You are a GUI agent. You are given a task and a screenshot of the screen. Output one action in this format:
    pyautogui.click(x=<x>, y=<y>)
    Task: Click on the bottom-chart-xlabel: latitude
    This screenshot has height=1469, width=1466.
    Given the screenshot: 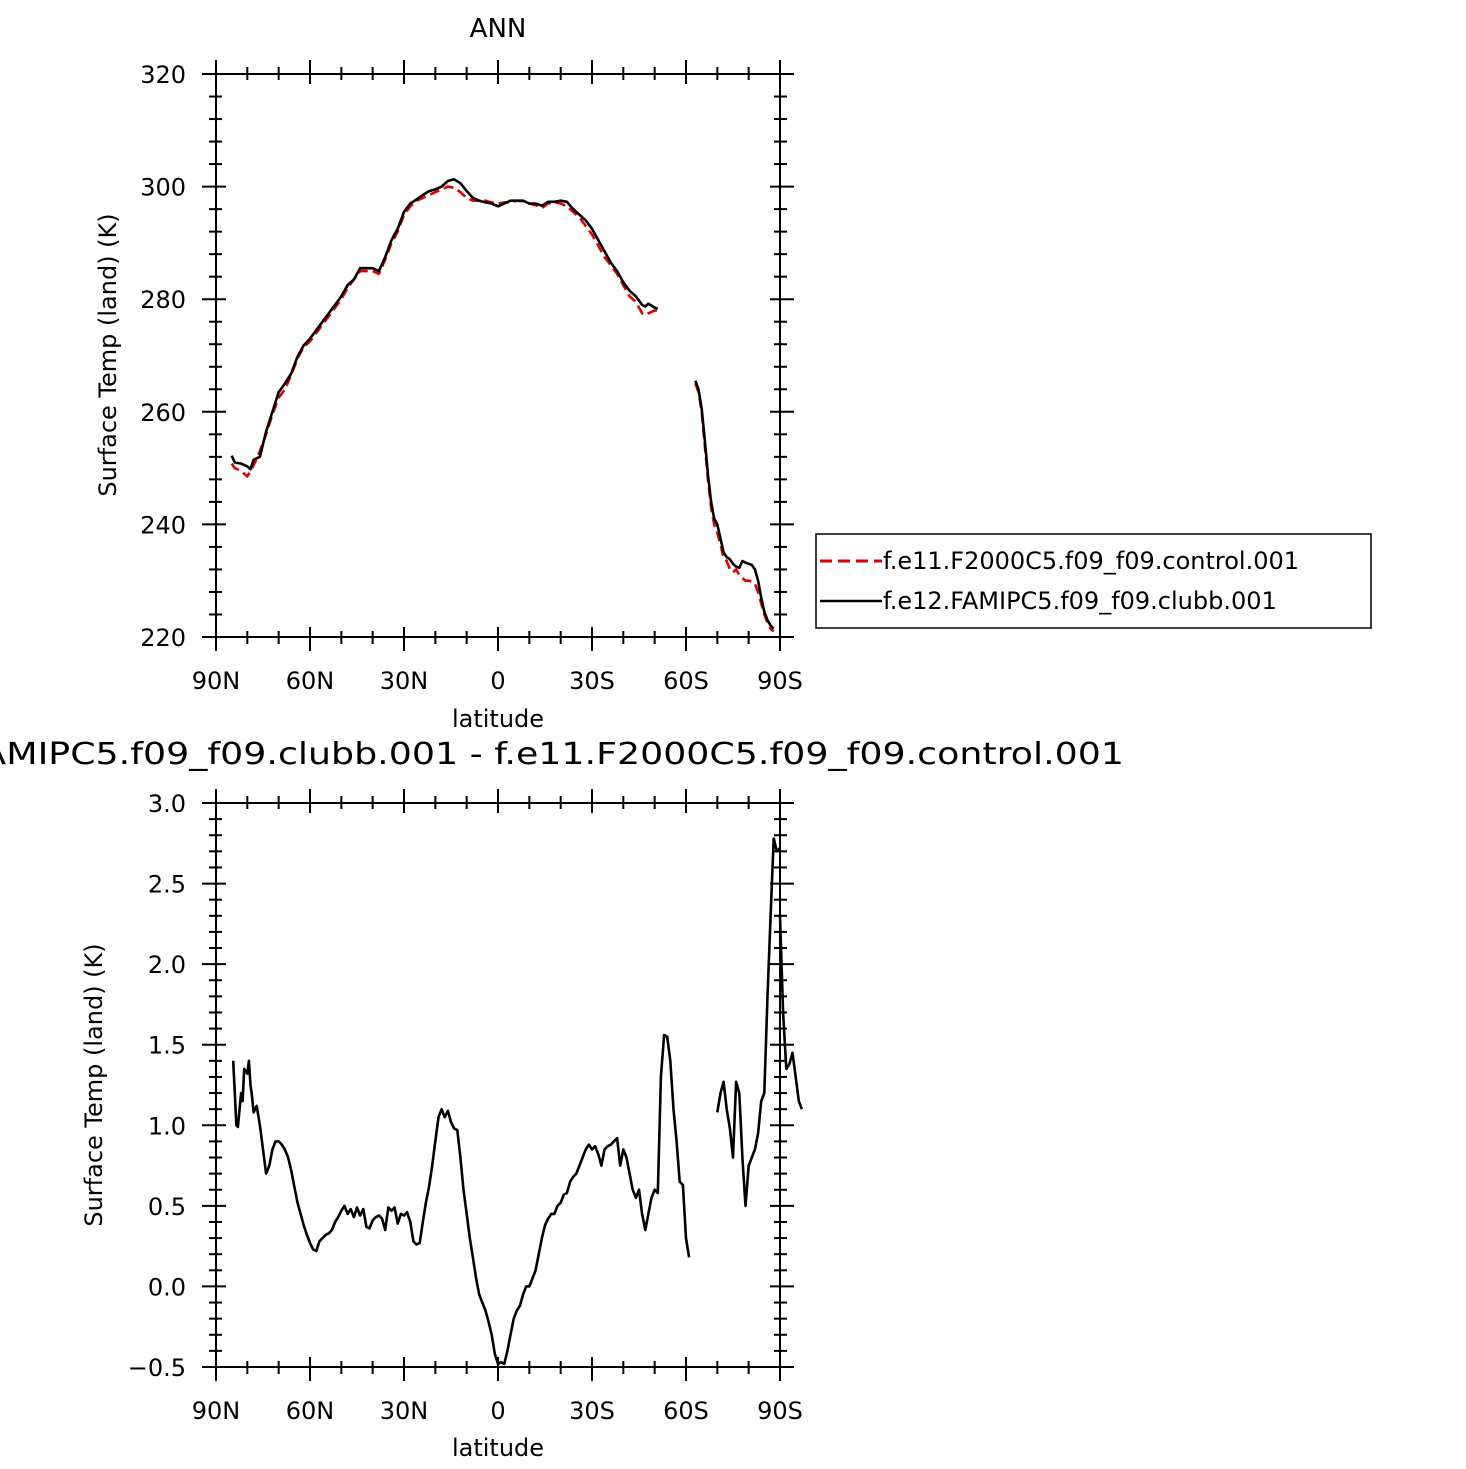 What is the action you would take?
    pyautogui.click(x=498, y=1448)
    